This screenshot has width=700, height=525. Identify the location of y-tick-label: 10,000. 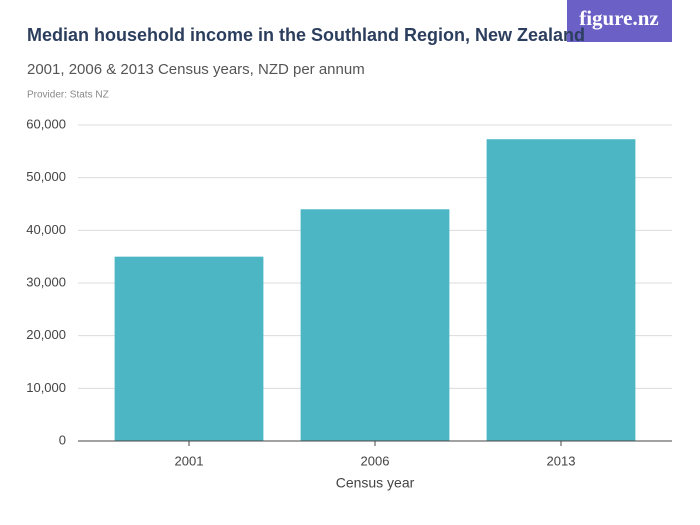
(46, 387).